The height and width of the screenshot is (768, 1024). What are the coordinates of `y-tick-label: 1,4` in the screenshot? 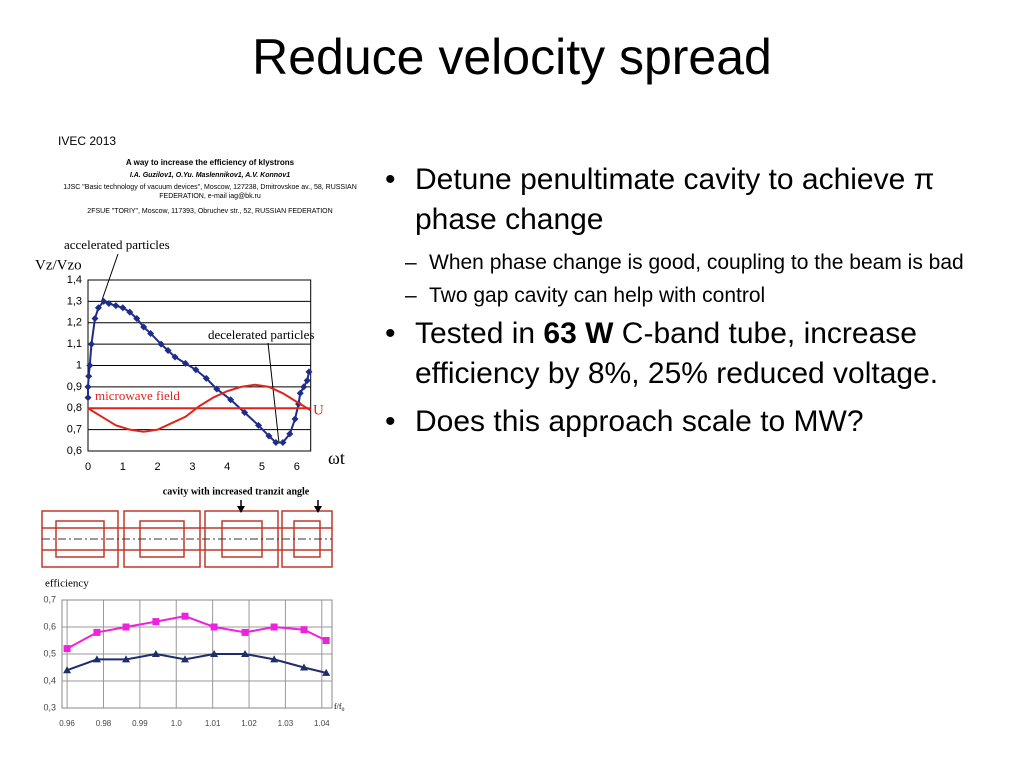 It's located at (74, 280).